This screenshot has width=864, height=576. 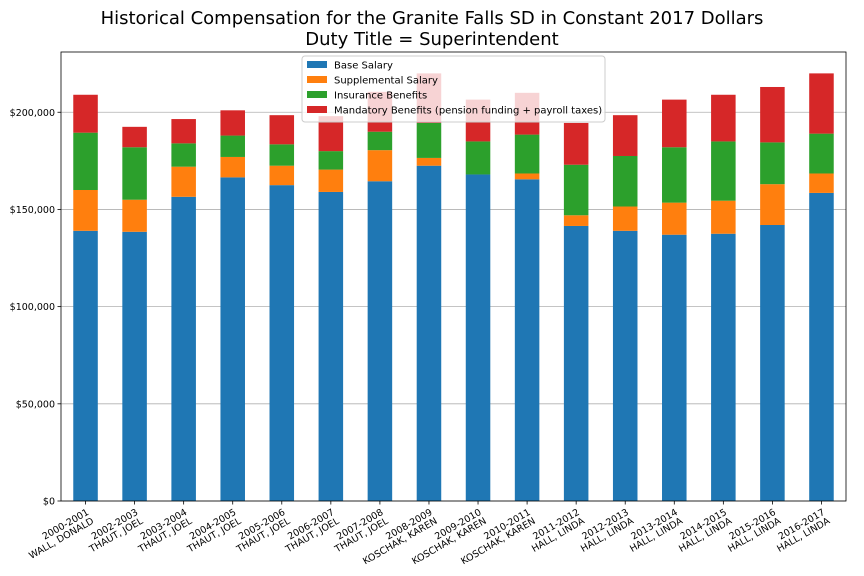 I want to click on legend-label: Base Salary, so click(x=363, y=66).